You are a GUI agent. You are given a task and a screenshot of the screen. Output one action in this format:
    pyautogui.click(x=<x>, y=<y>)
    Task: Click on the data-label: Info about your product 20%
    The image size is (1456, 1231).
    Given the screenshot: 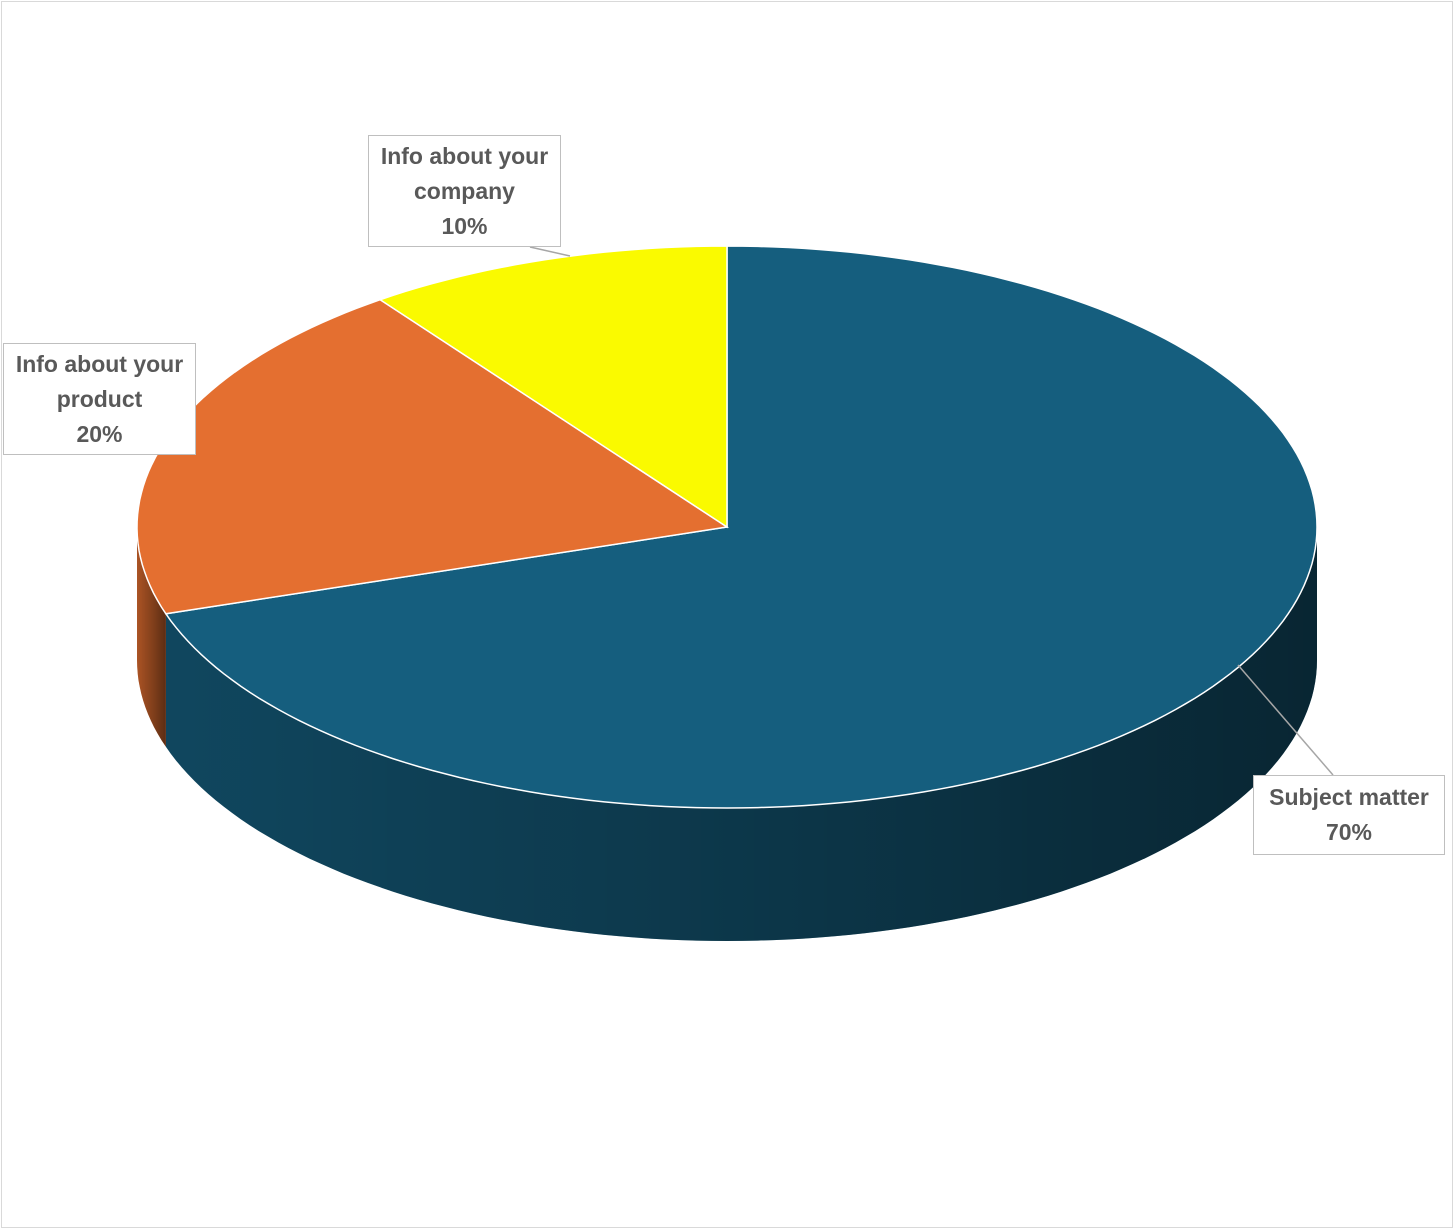 What is the action you would take?
    pyautogui.click(x=99, y=399)
    